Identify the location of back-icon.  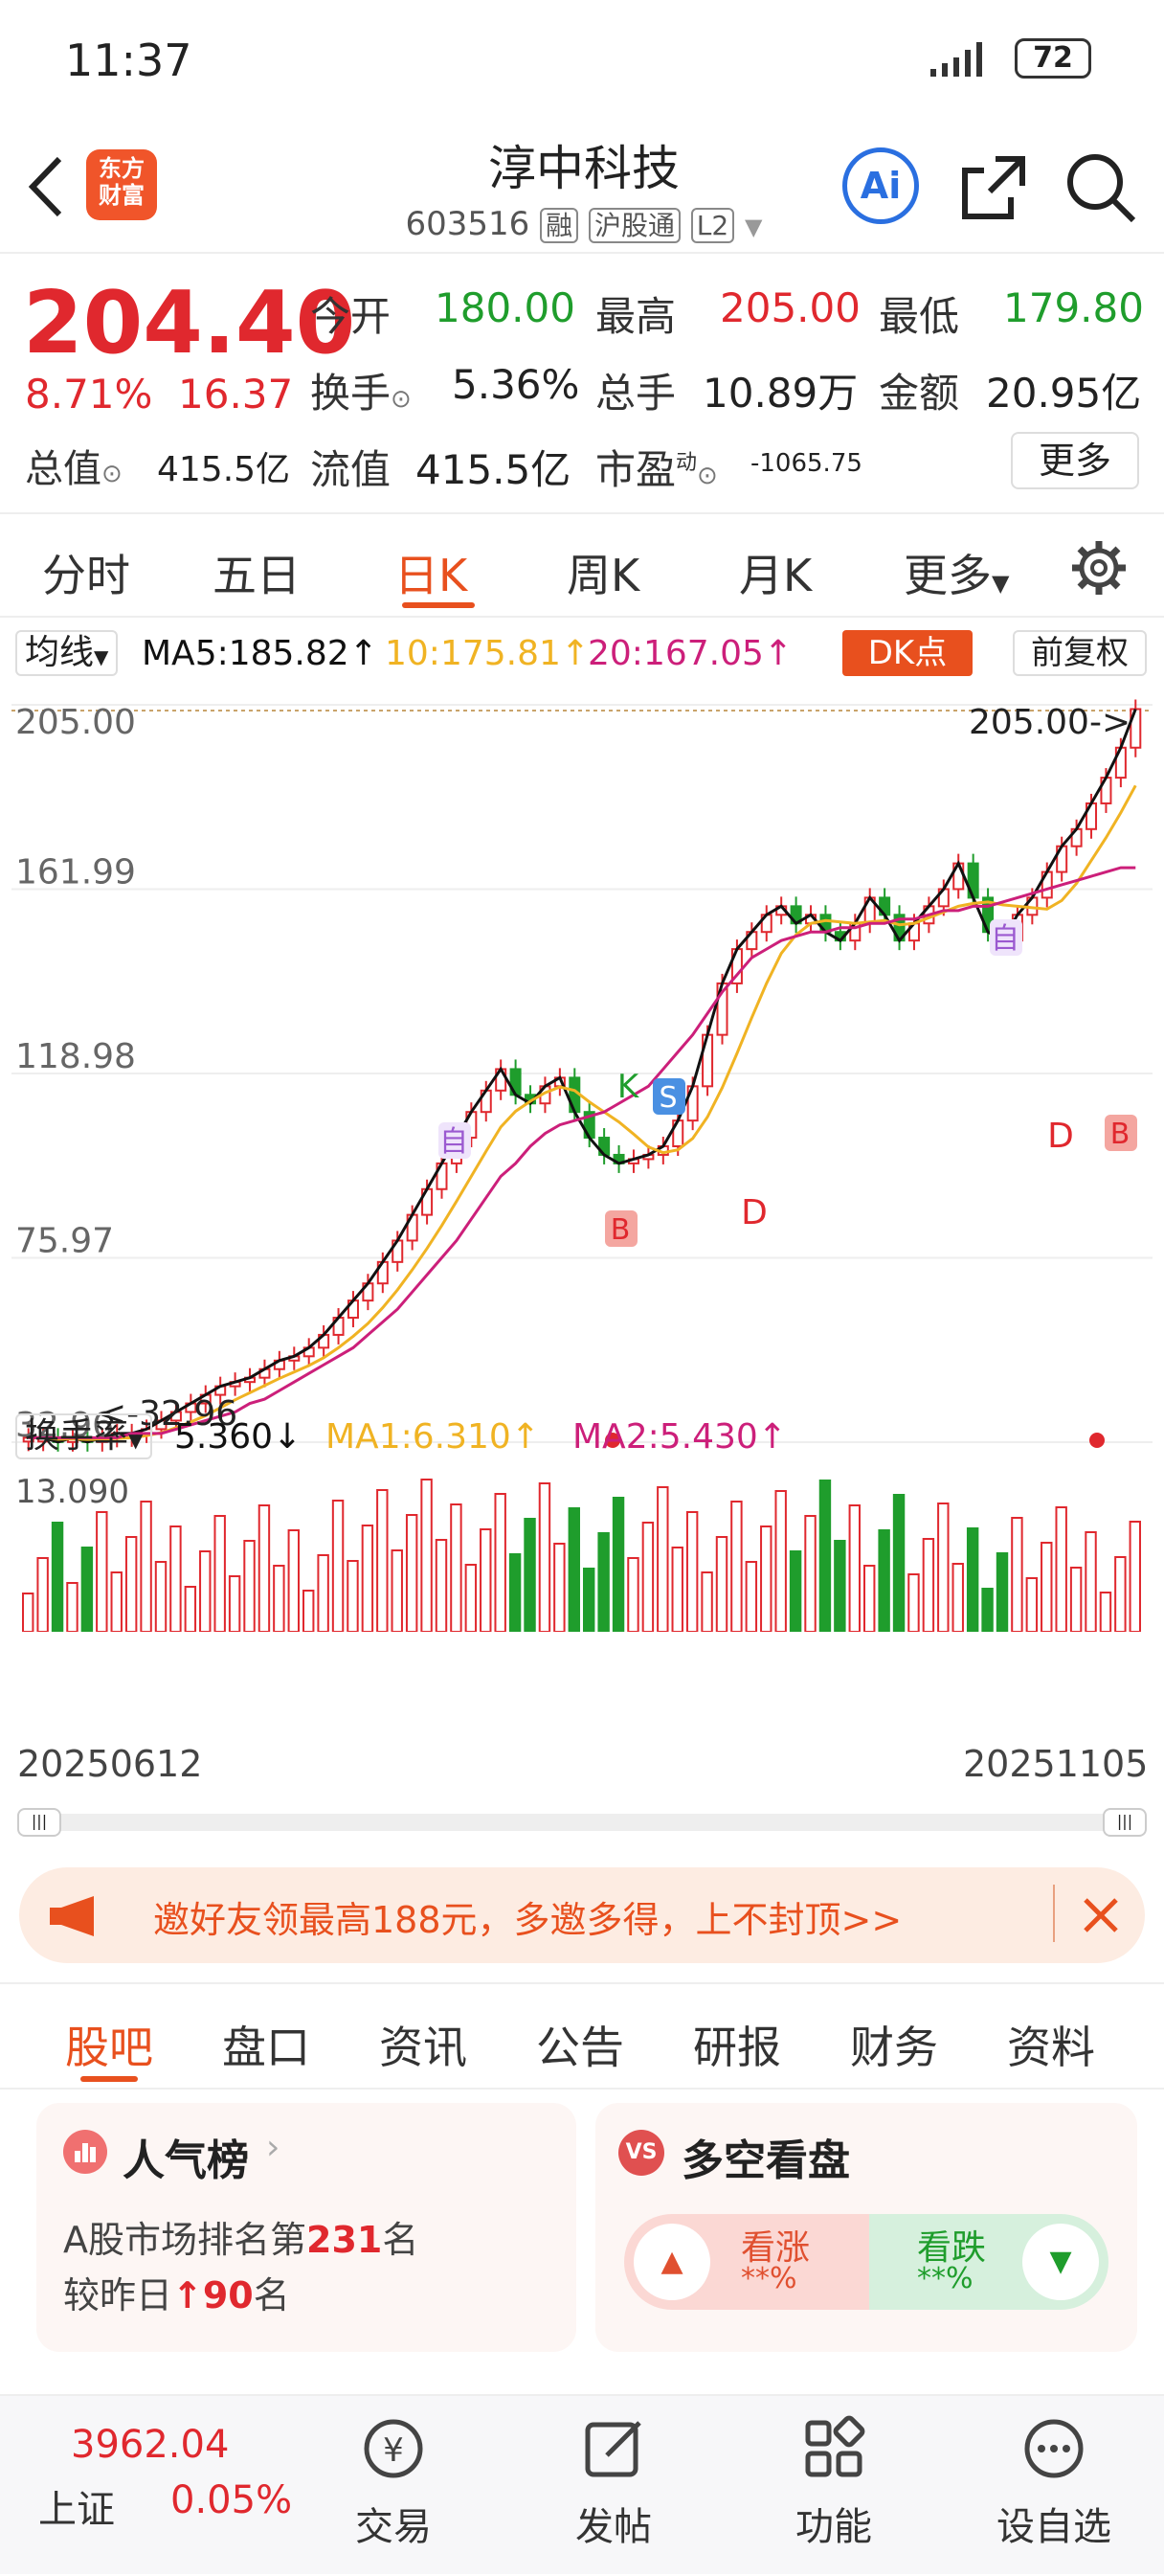
(47, 188).